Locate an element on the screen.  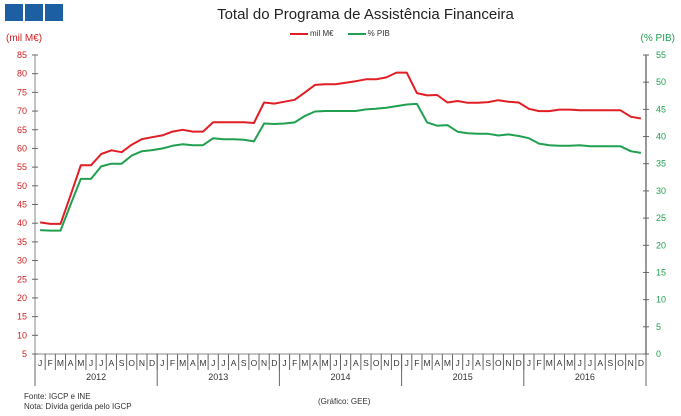
credit-text: (Gráfico: GEE) is located at coordinates (344, 401).